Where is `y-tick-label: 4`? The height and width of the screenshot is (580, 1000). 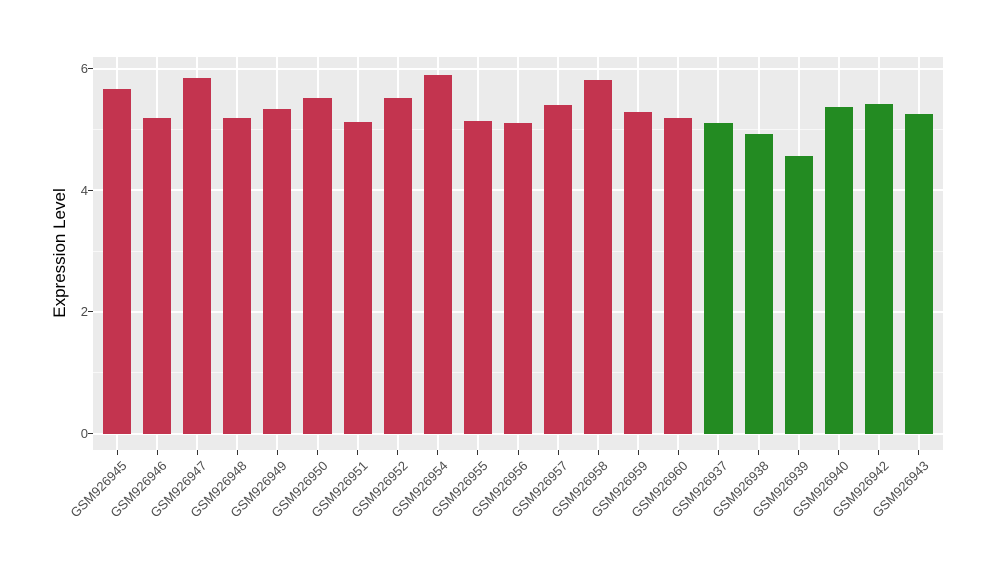 y-tick-label: 4 is located at coordinates (84, 190).